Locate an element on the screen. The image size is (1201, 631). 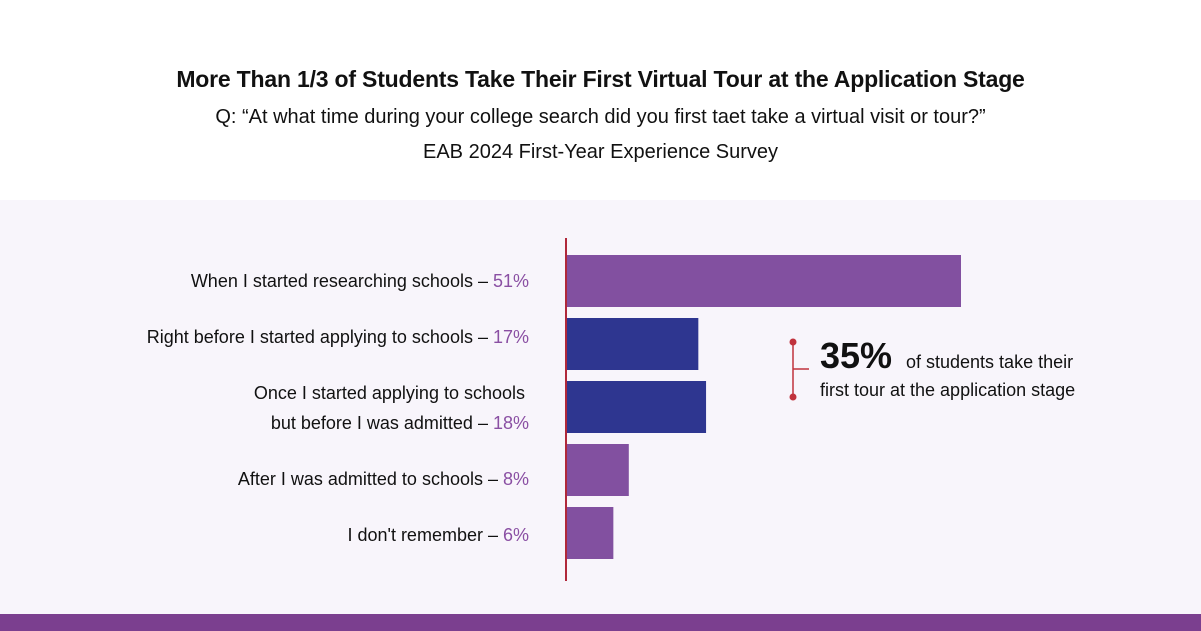
callout-value: 35% is located at coordinates (856, 355).